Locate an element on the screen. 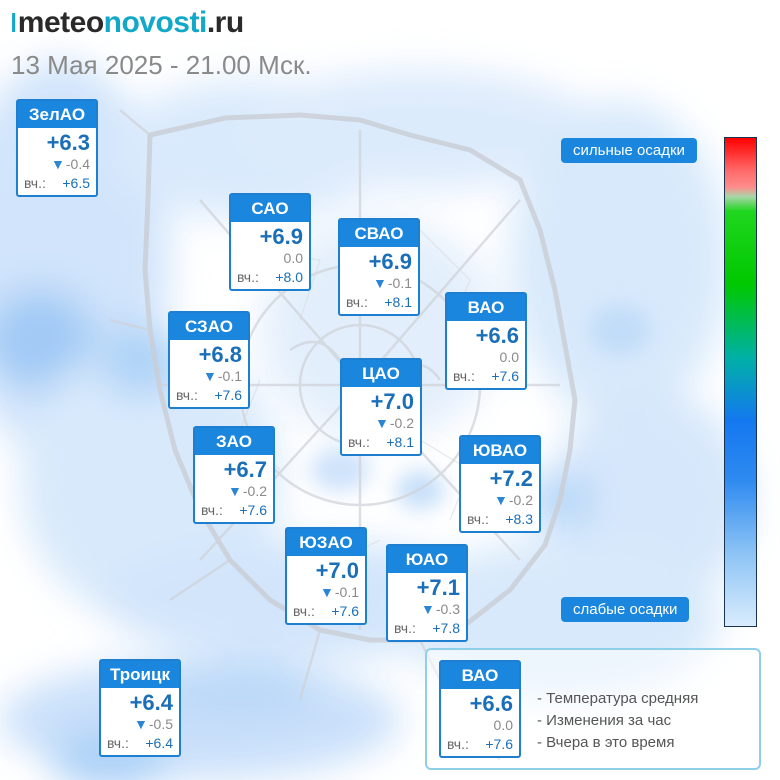  district-temp: +6.8 is located at coordinates (220, 354).